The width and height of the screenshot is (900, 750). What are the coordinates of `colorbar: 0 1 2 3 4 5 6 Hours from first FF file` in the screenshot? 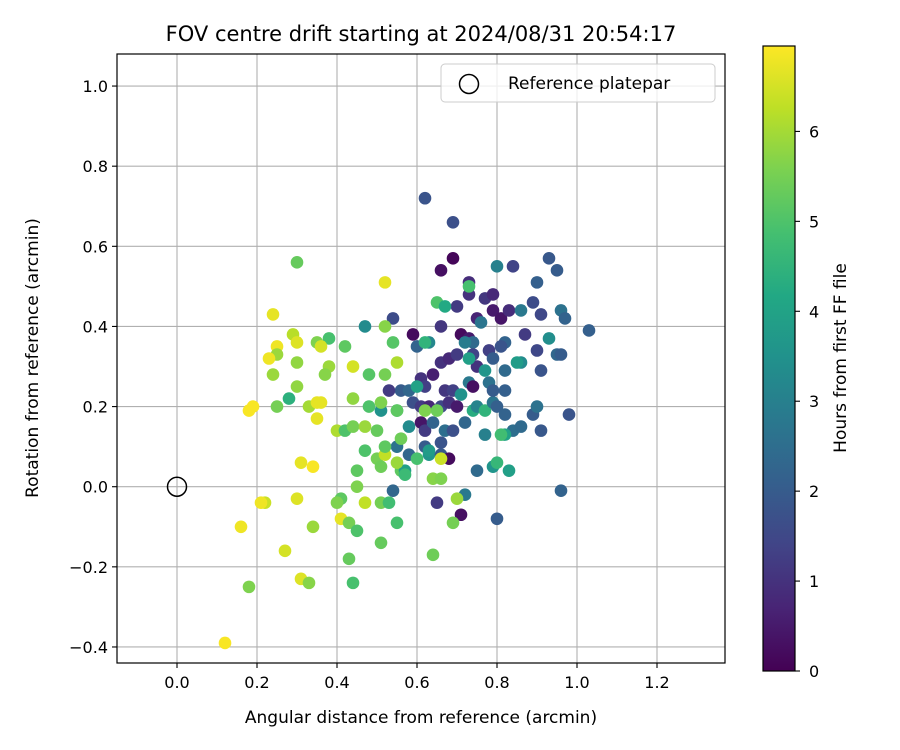 It's located at (806, 363).